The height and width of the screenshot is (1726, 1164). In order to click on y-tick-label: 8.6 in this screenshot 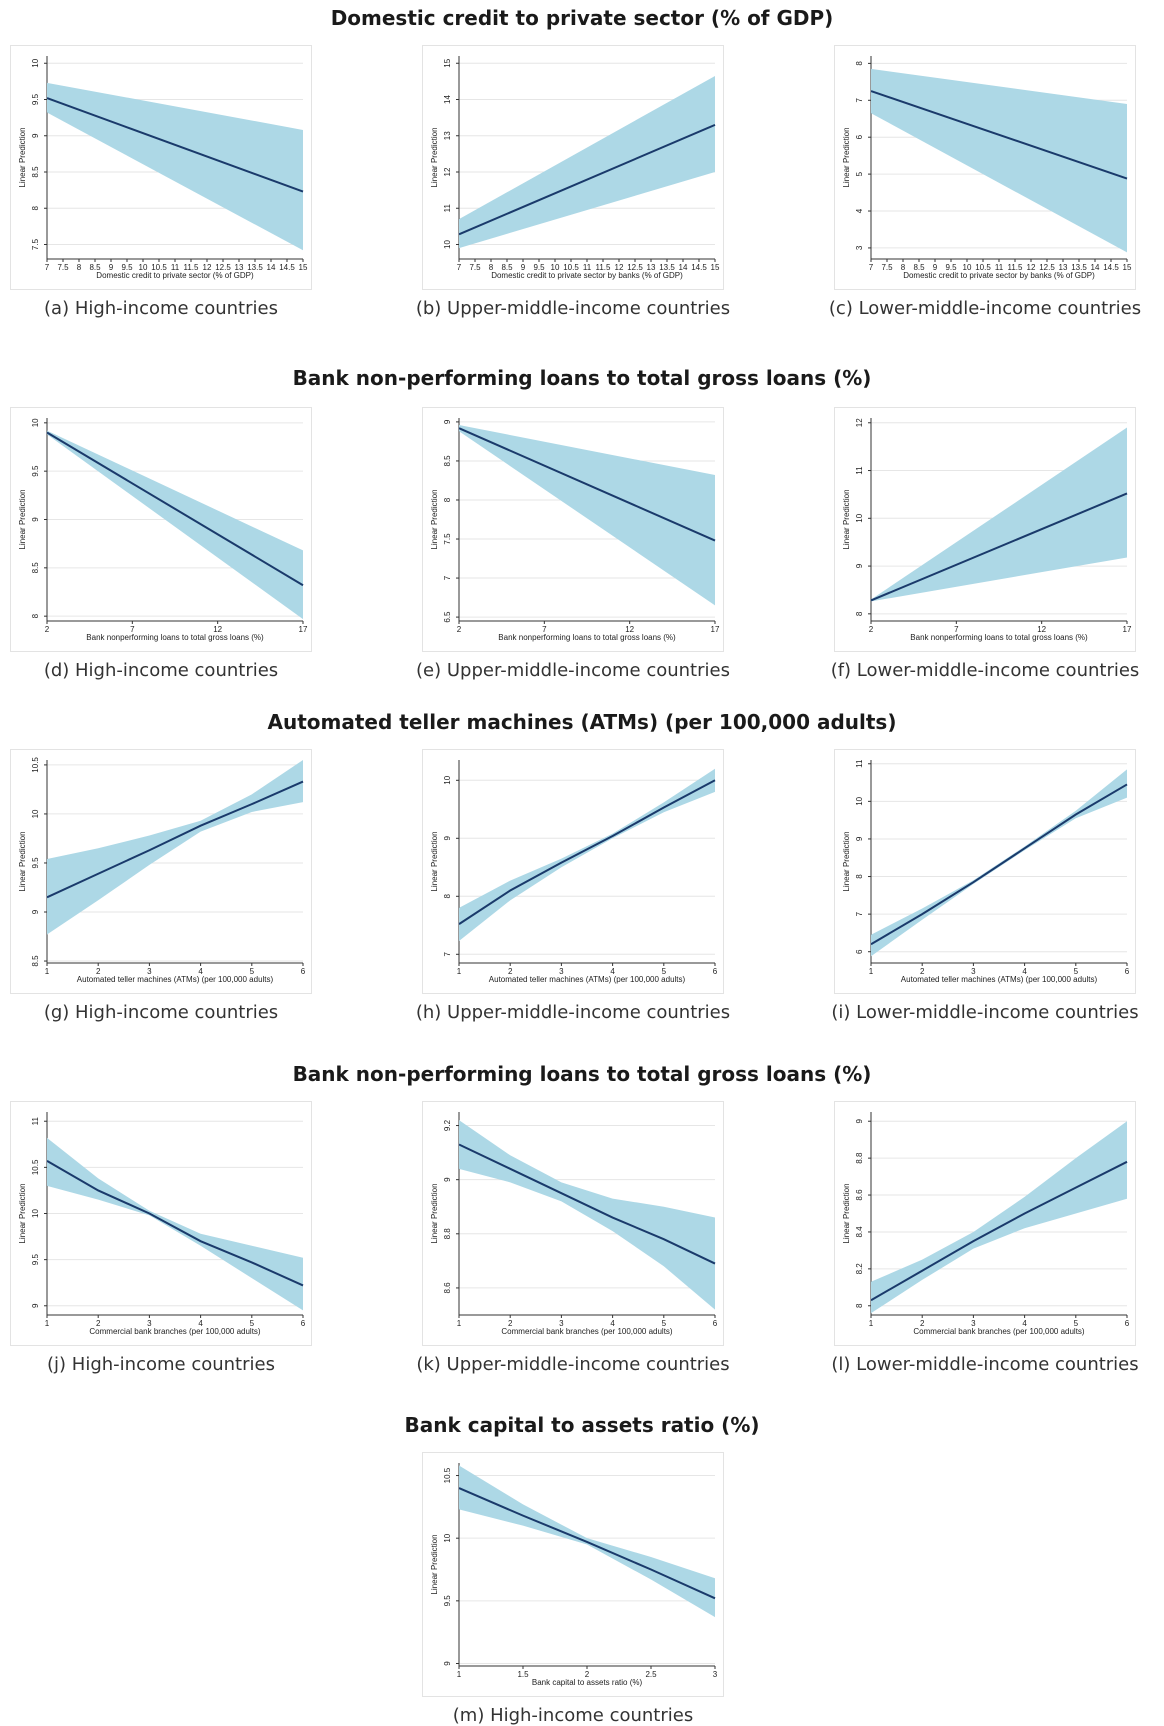, I will do `click(447, 1288)`.